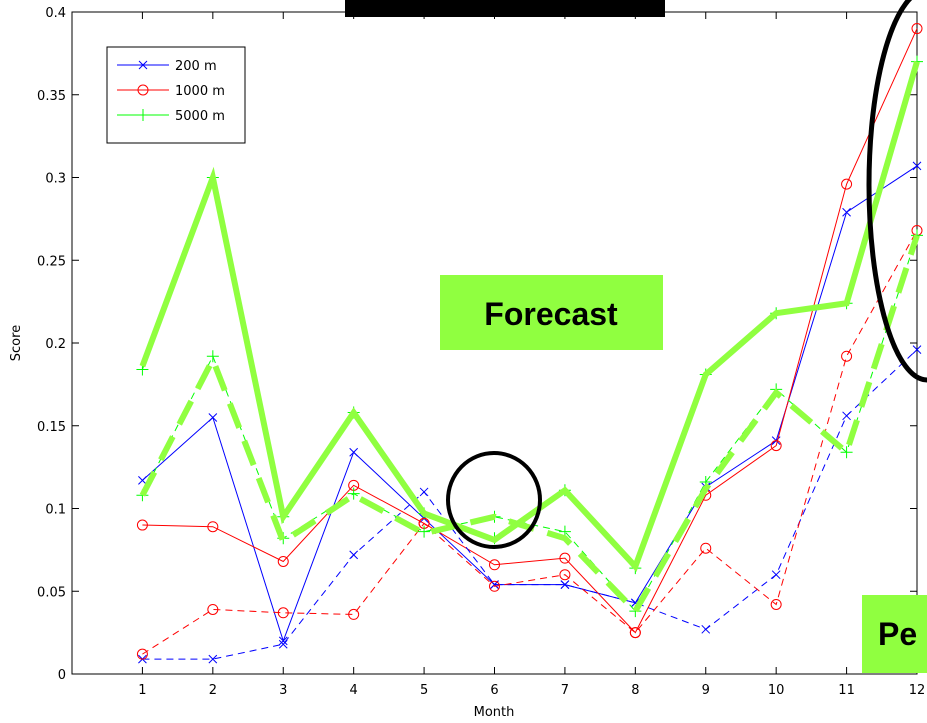  I want to click on x-tick-label: 4, so click(354, 690).